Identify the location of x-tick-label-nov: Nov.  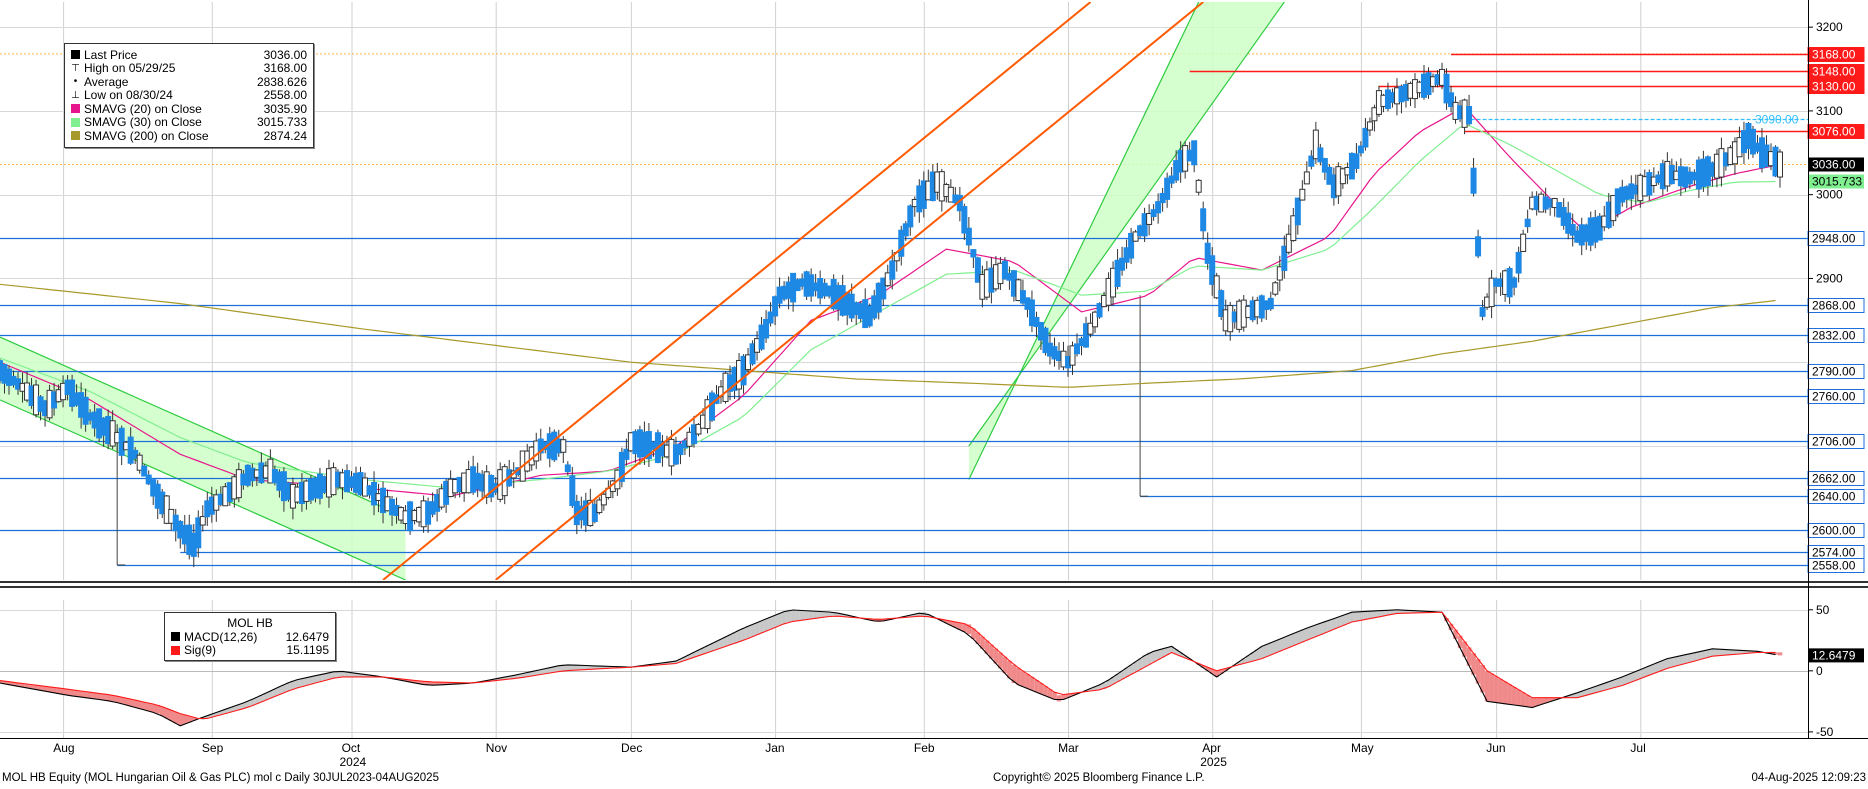
(496, 748).